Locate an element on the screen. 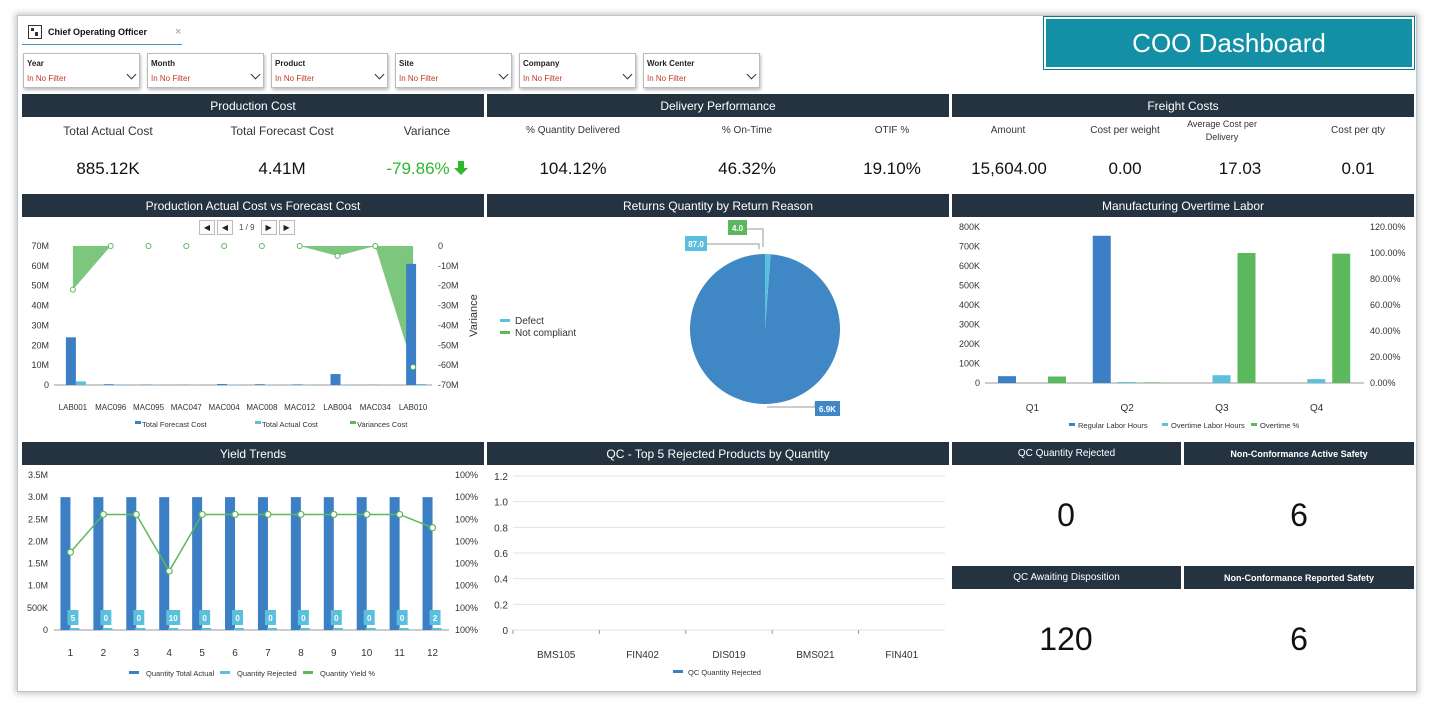 This screenshot has height=705, width=1435. y2-tick-label: -50M is located at coordinates (448, 345).